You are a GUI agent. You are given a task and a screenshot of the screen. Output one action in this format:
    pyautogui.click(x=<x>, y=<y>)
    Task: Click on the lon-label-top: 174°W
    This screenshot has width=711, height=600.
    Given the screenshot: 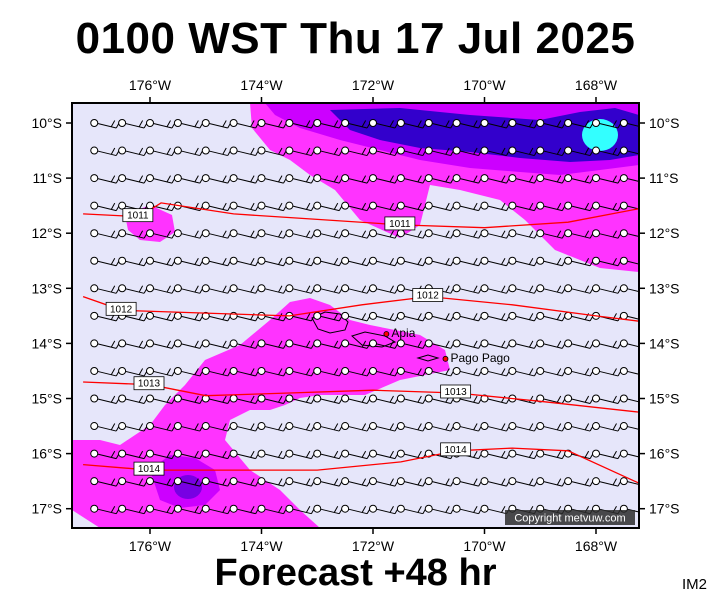 What is the action you would take?
    pyautogui.click(x=261, y=85)
    